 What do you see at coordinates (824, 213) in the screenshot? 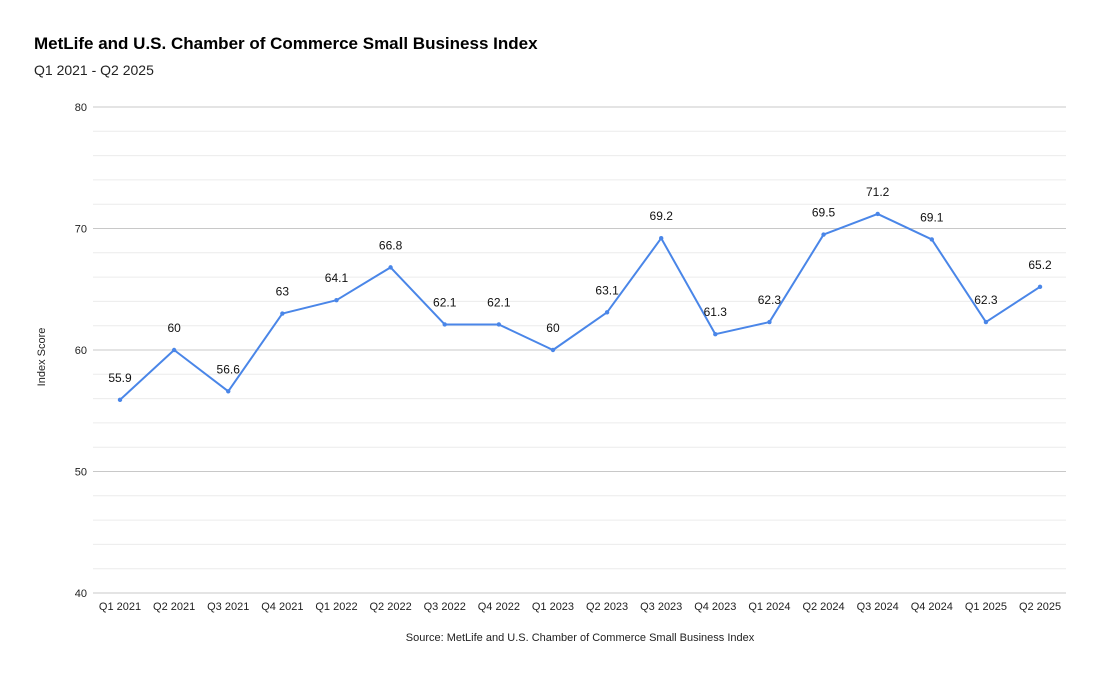
I see `data-label: 69.5` at bounding box center [824, 213].